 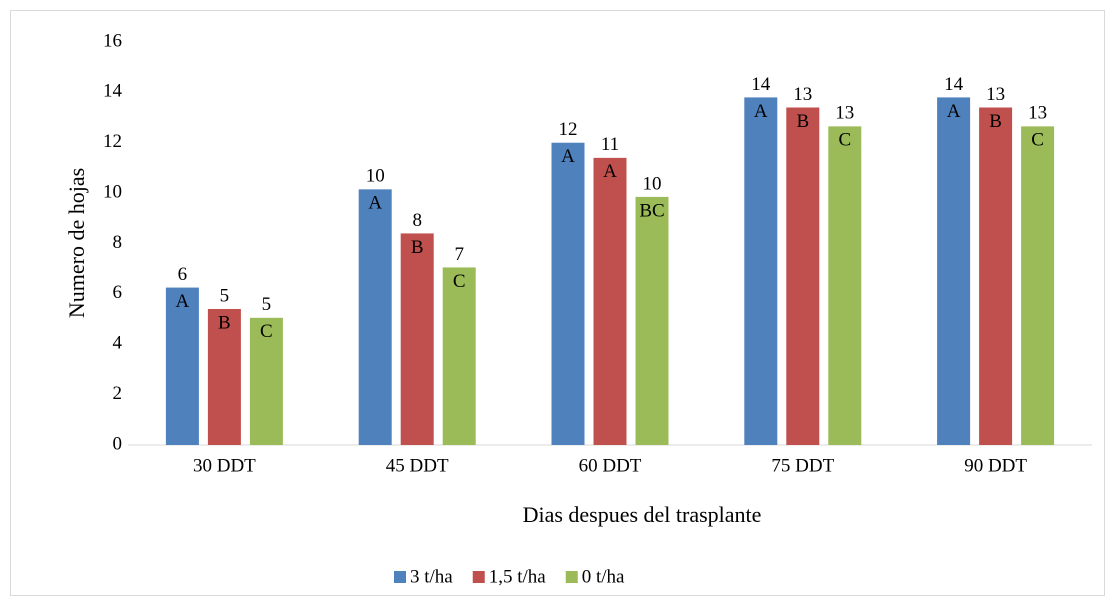 I want to click on x-tick-label: 30 DDT, so click(x=224, y=465).